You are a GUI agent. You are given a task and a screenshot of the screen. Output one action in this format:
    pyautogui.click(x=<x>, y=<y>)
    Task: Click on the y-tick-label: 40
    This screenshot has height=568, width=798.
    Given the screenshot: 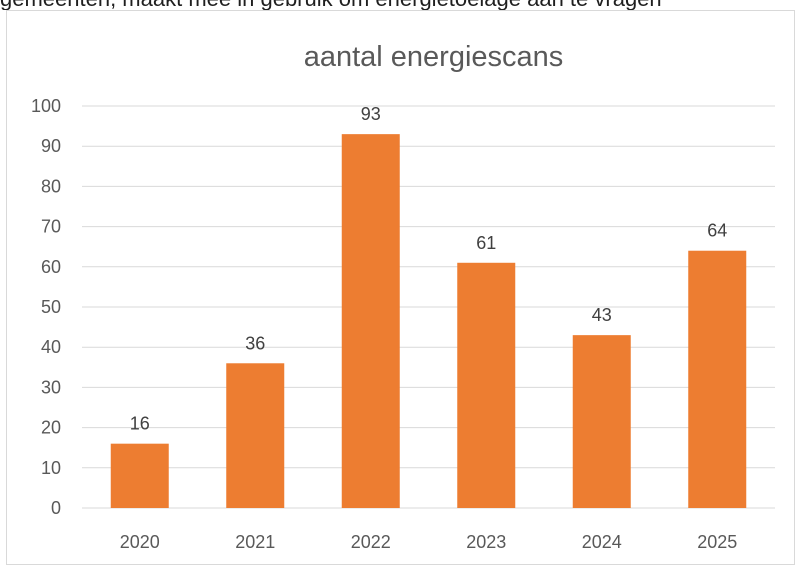 What is the action you would take?
    pyautogui.click(x=51, y=347)
    